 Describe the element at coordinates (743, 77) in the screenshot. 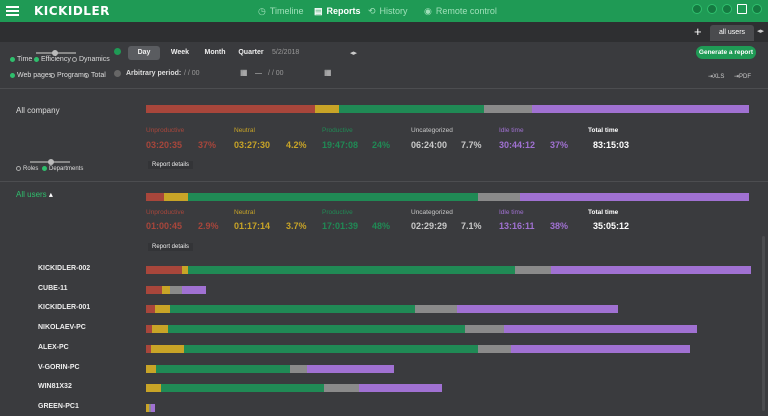

I see `export-pdf-button: ⇥PDF` at that location.